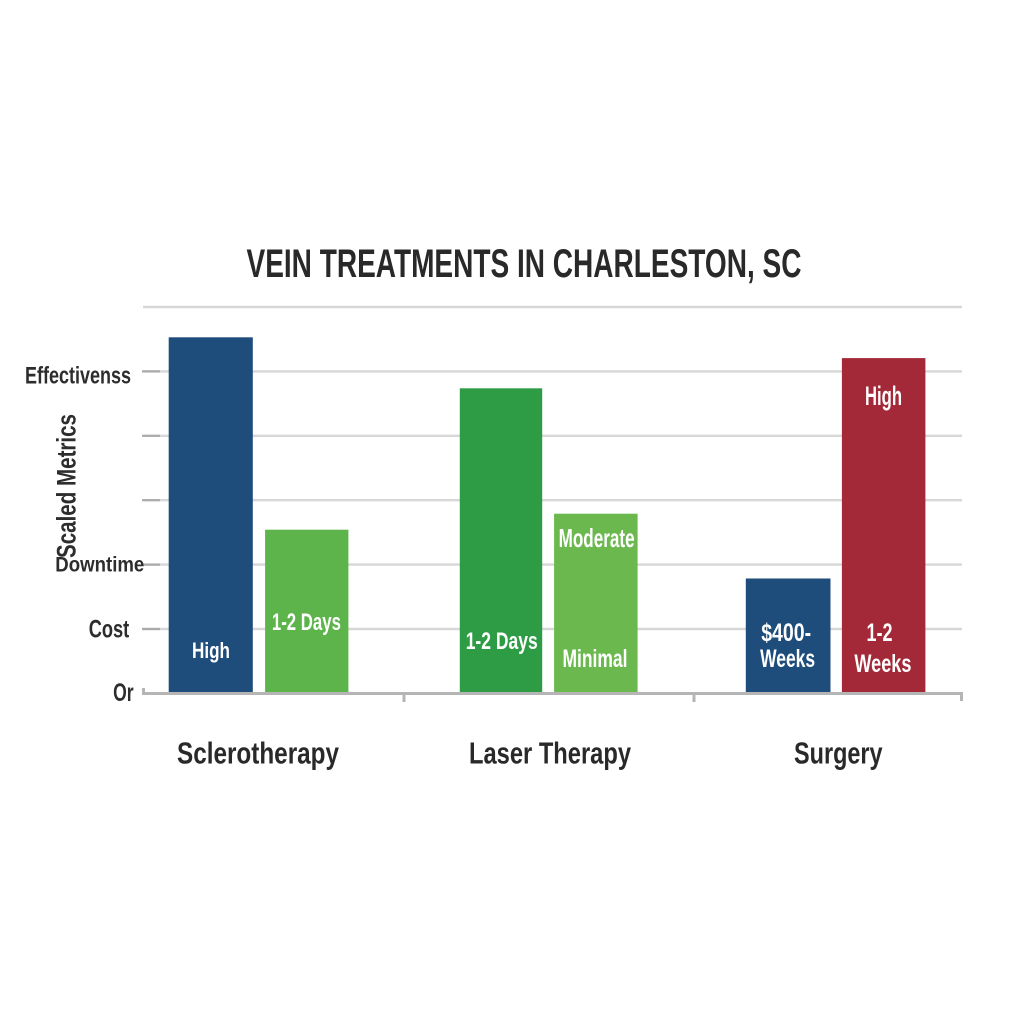 This screenshot has width=1024, height=1029. What do you see at coordinates (550, 754) in the screenshot?
I see `svg-text: Laser Therapy` at bounding box center [550, 754].